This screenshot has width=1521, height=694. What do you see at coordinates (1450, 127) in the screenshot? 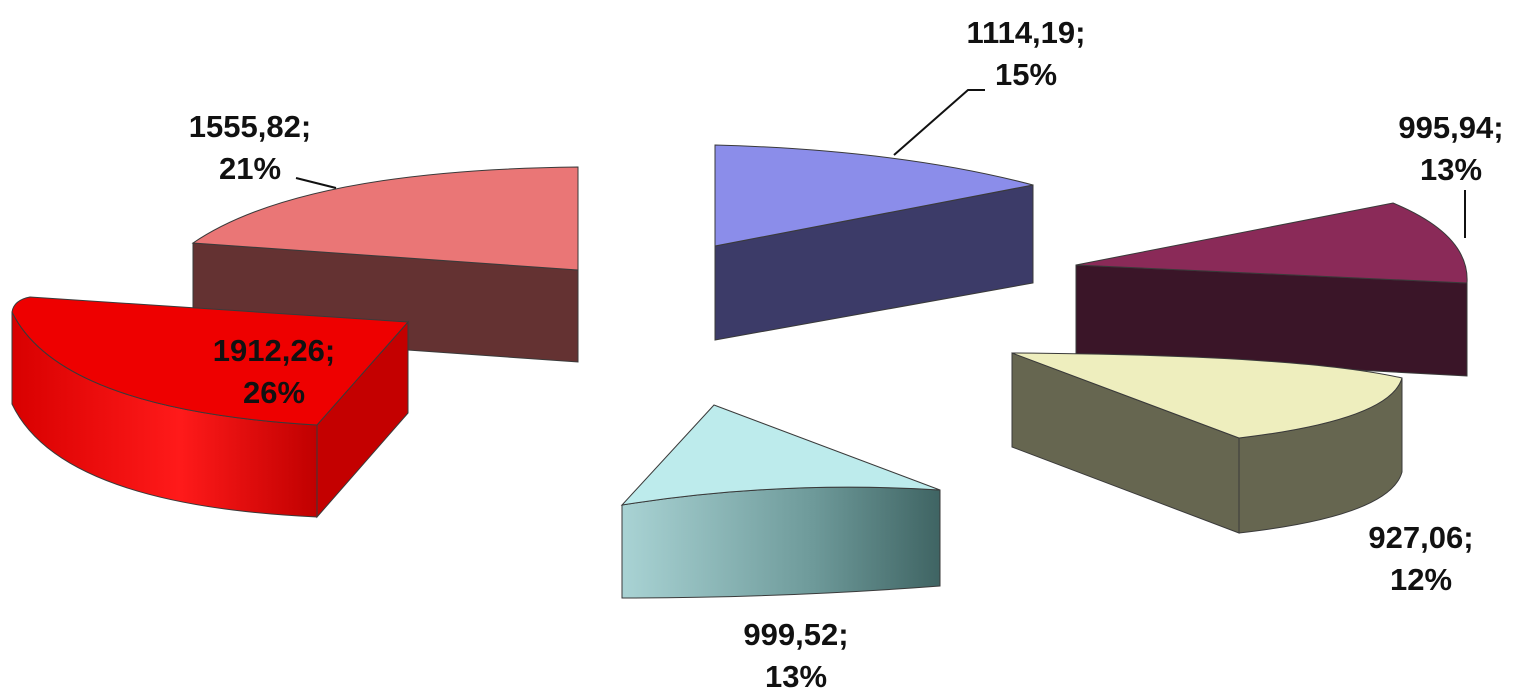
I see `data-label-2-value: 995,94;` at bounding box center [1450, 127].